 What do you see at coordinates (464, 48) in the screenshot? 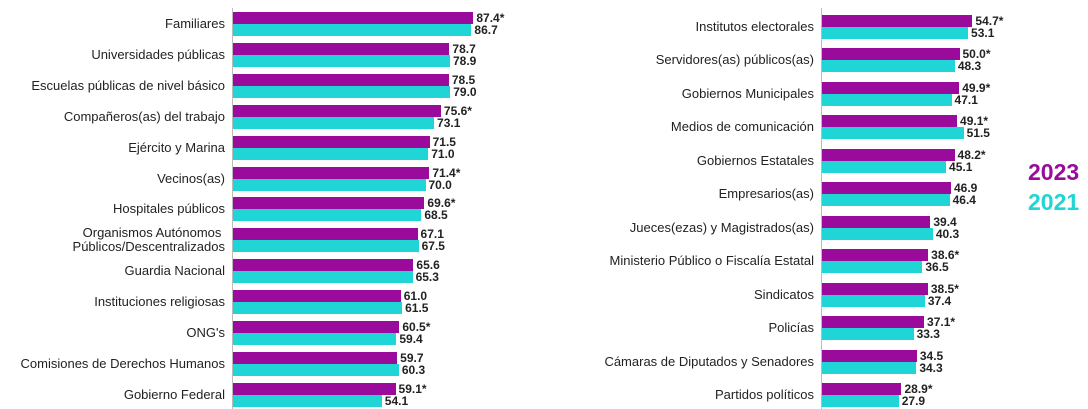
I see `value-label: 78.7` at bounding box center [464, 48].